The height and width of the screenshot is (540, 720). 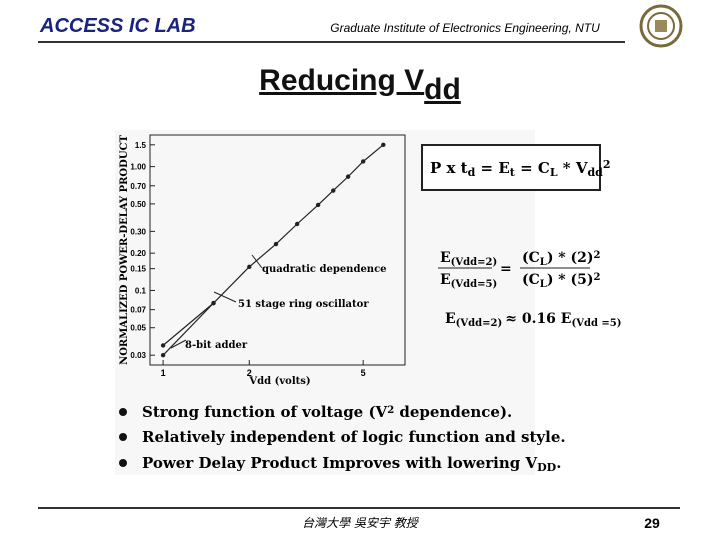 I want to click on text: P x t, so click(x=449, y=168).